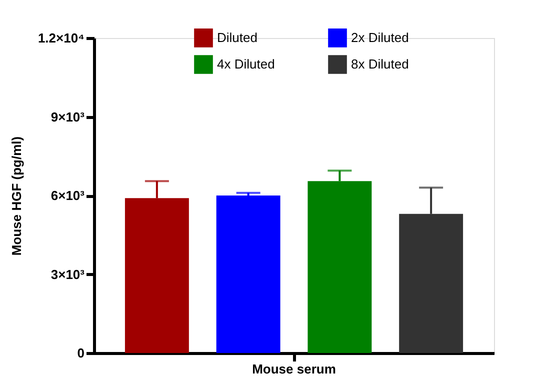 This screenshot has height=389, width=550. What do you see at coordinates (80, 353) in the screenshot?
I see `y-tick-label: 0` at bounding box center [80, 353].